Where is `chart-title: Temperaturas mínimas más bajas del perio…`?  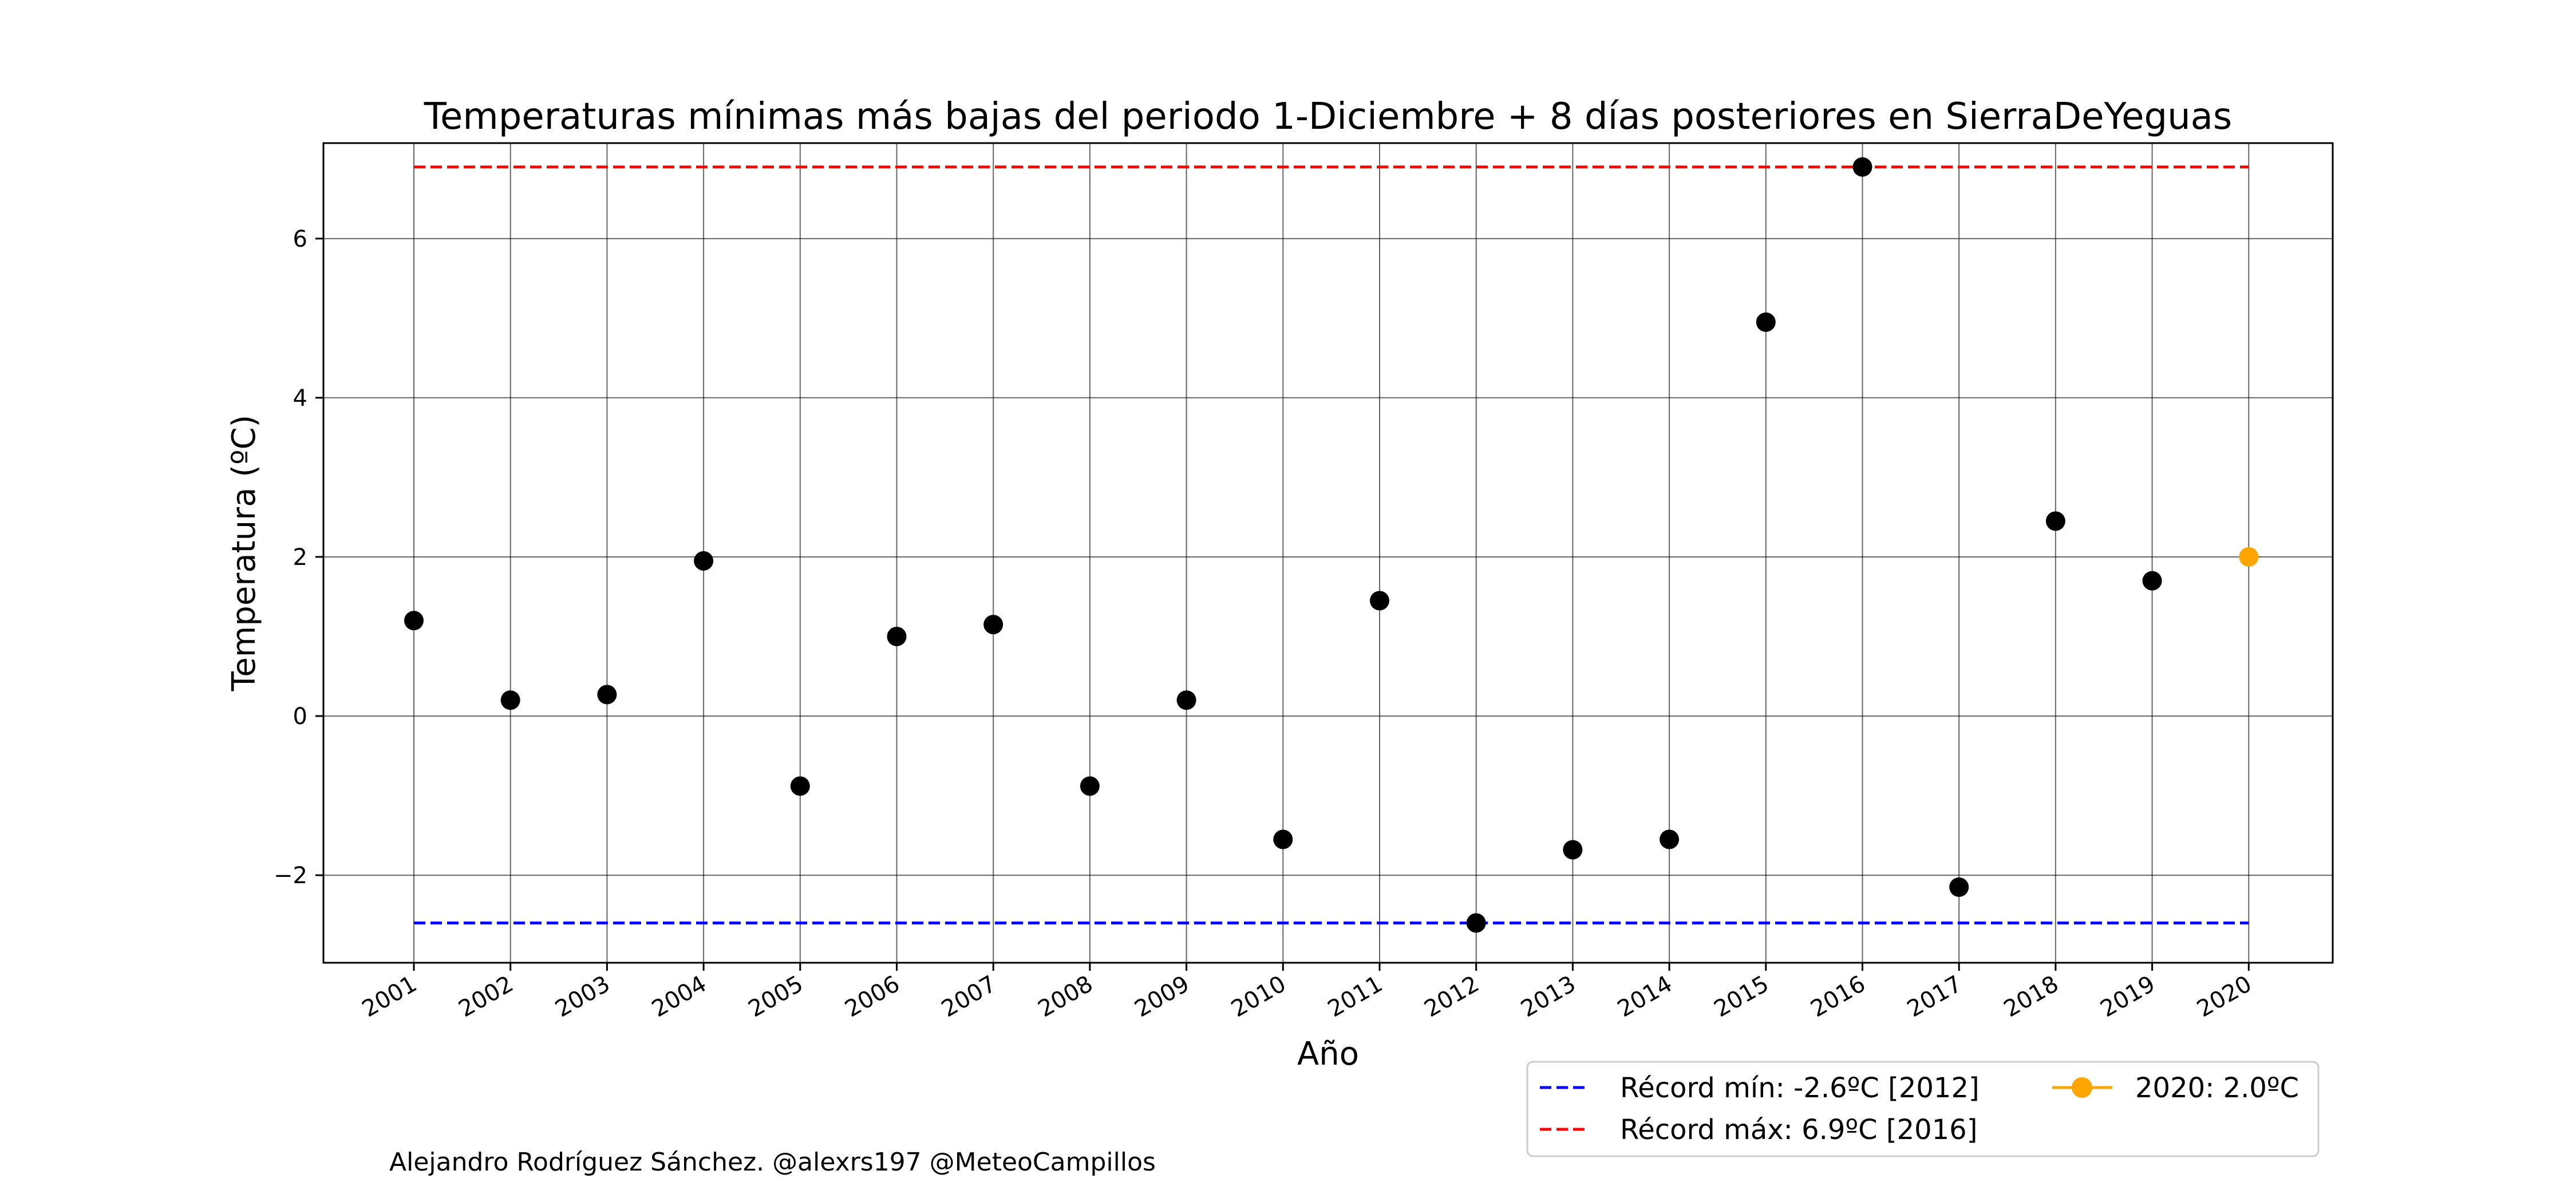
chart-title: Temperaturas mínimas más bajas del perio… is located at coordinates (1328, 117).